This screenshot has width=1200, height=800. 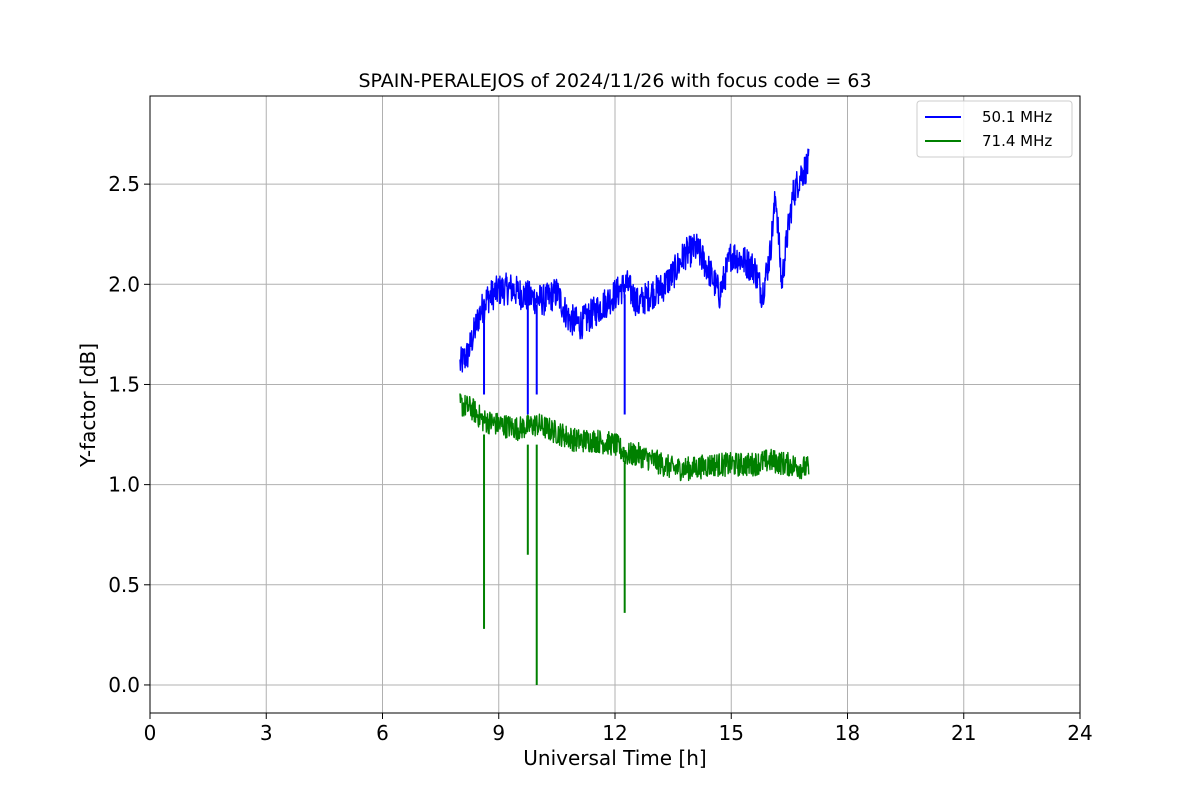 What do you see at coordinates (124, 585) in the screenshot?
I see `y-tick-label: 0.5` at bounding box center [124, 585].